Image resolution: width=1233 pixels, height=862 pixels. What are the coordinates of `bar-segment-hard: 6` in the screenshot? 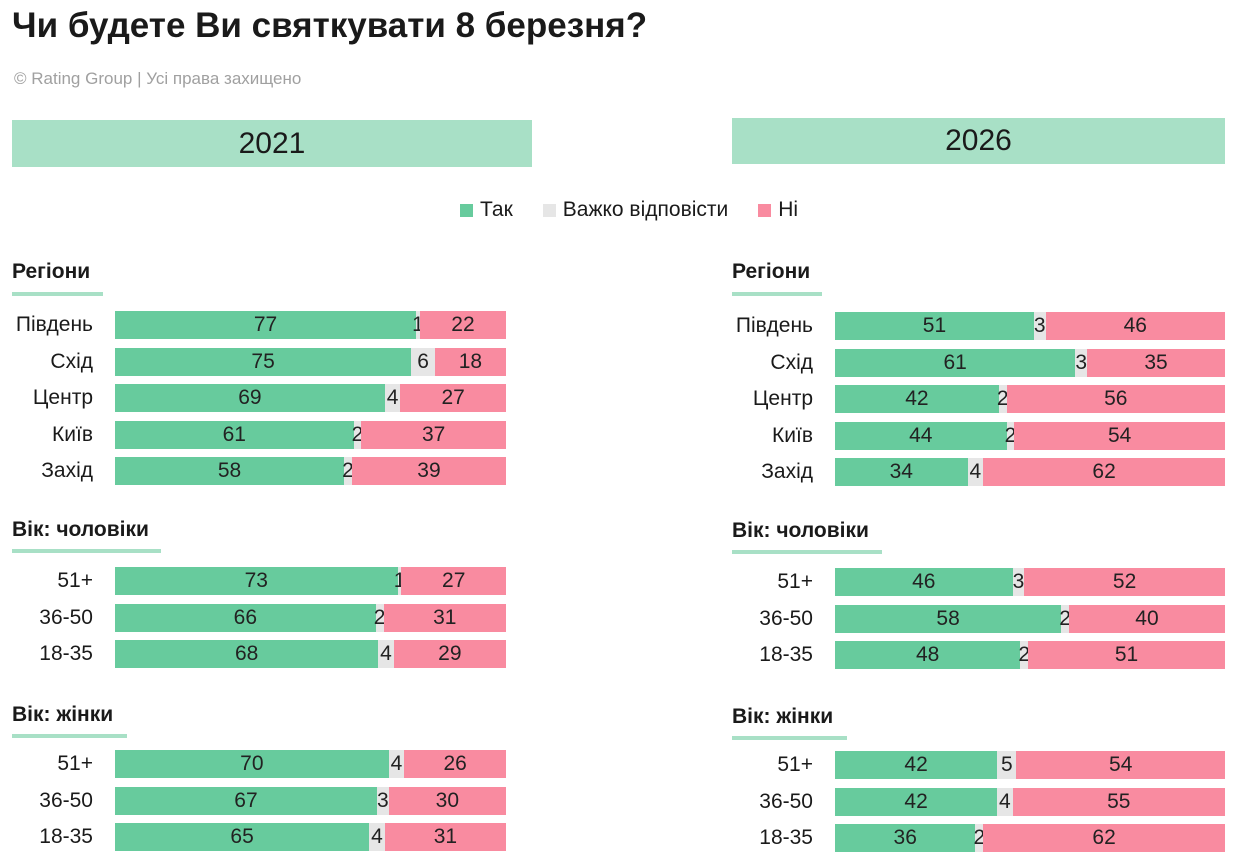 It's located at (423, 361).